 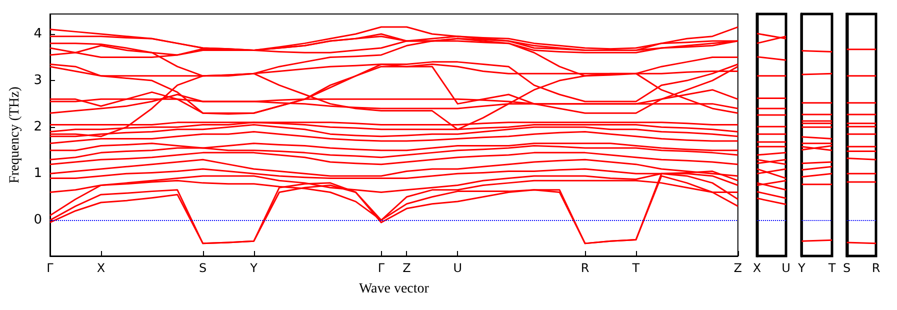 What do you see at coordinates (15, 135) in the screenshot?
I see `y-axis-title: Frequency (THz)` at bounding box center [15, 135].